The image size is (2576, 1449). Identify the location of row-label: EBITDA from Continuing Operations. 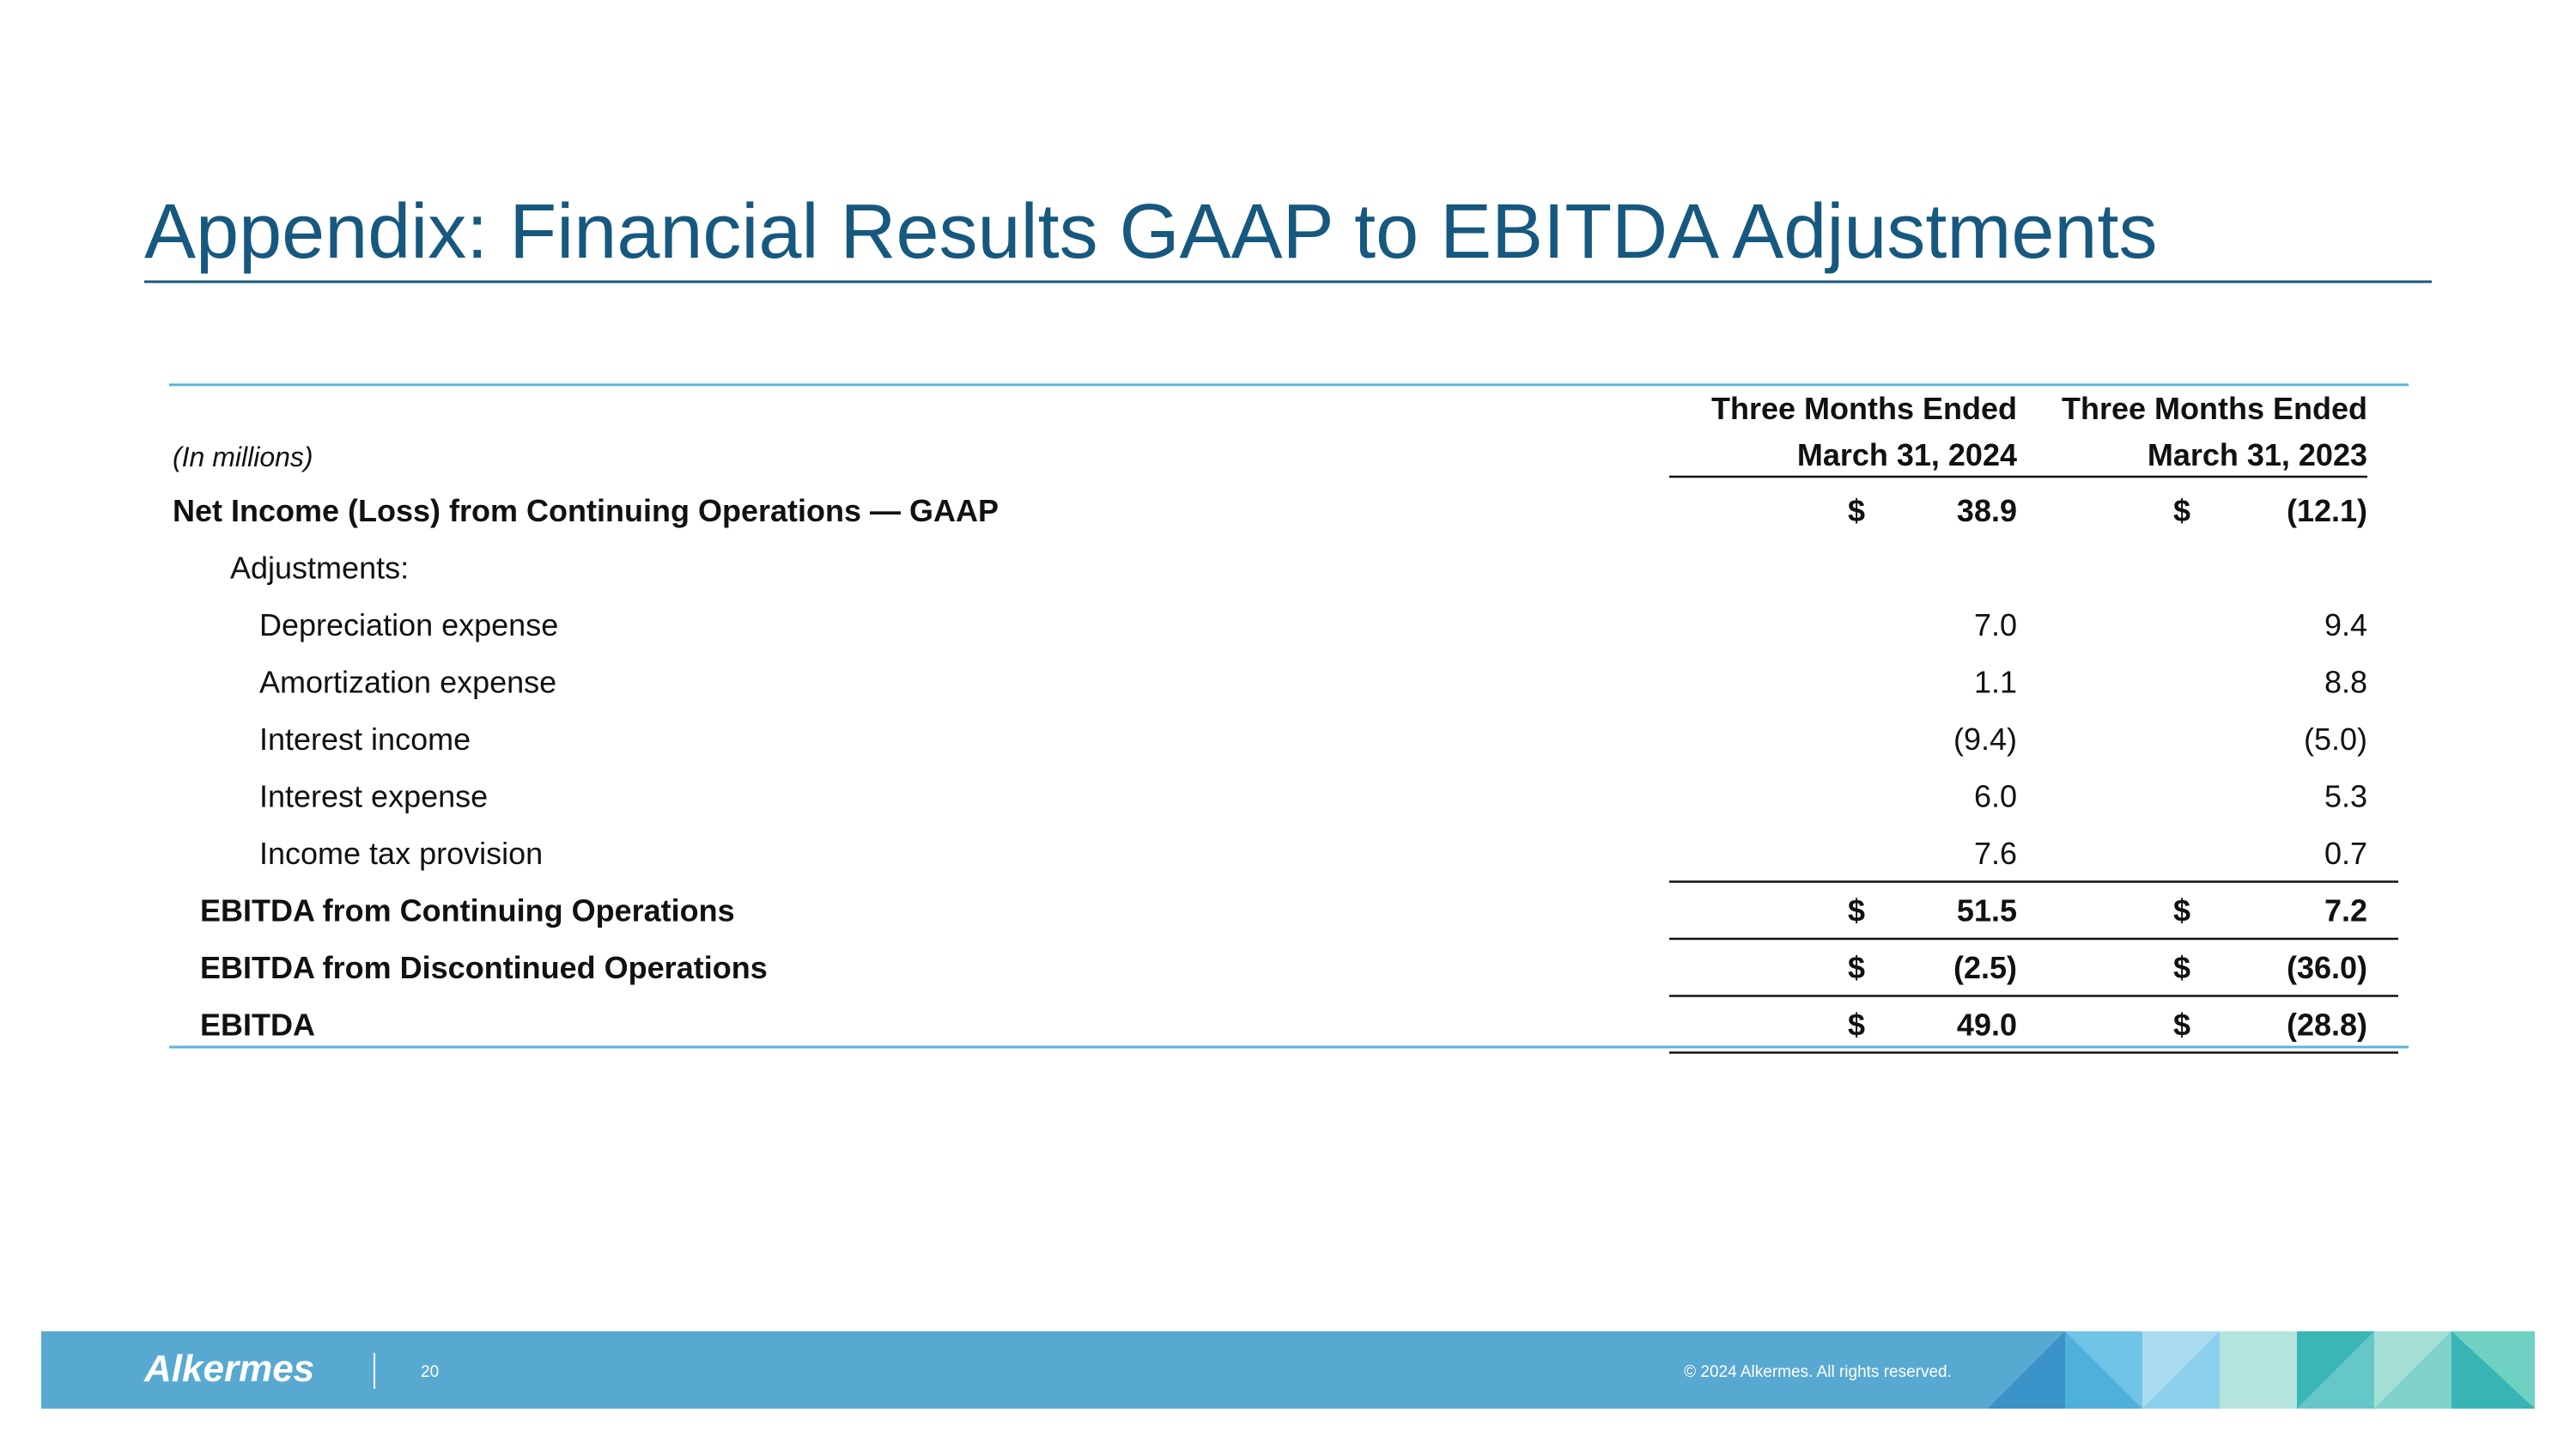
(468, 910).